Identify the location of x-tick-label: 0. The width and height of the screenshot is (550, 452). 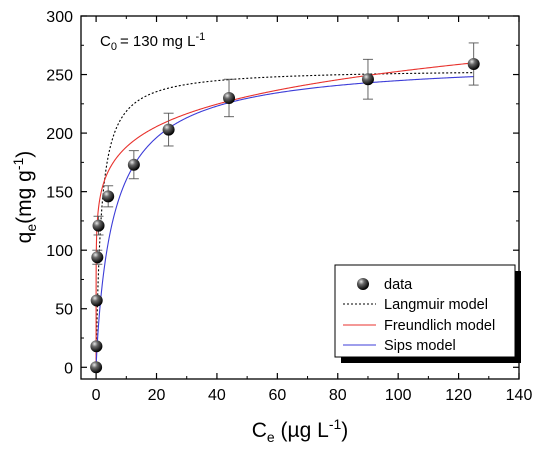
(96, 395).